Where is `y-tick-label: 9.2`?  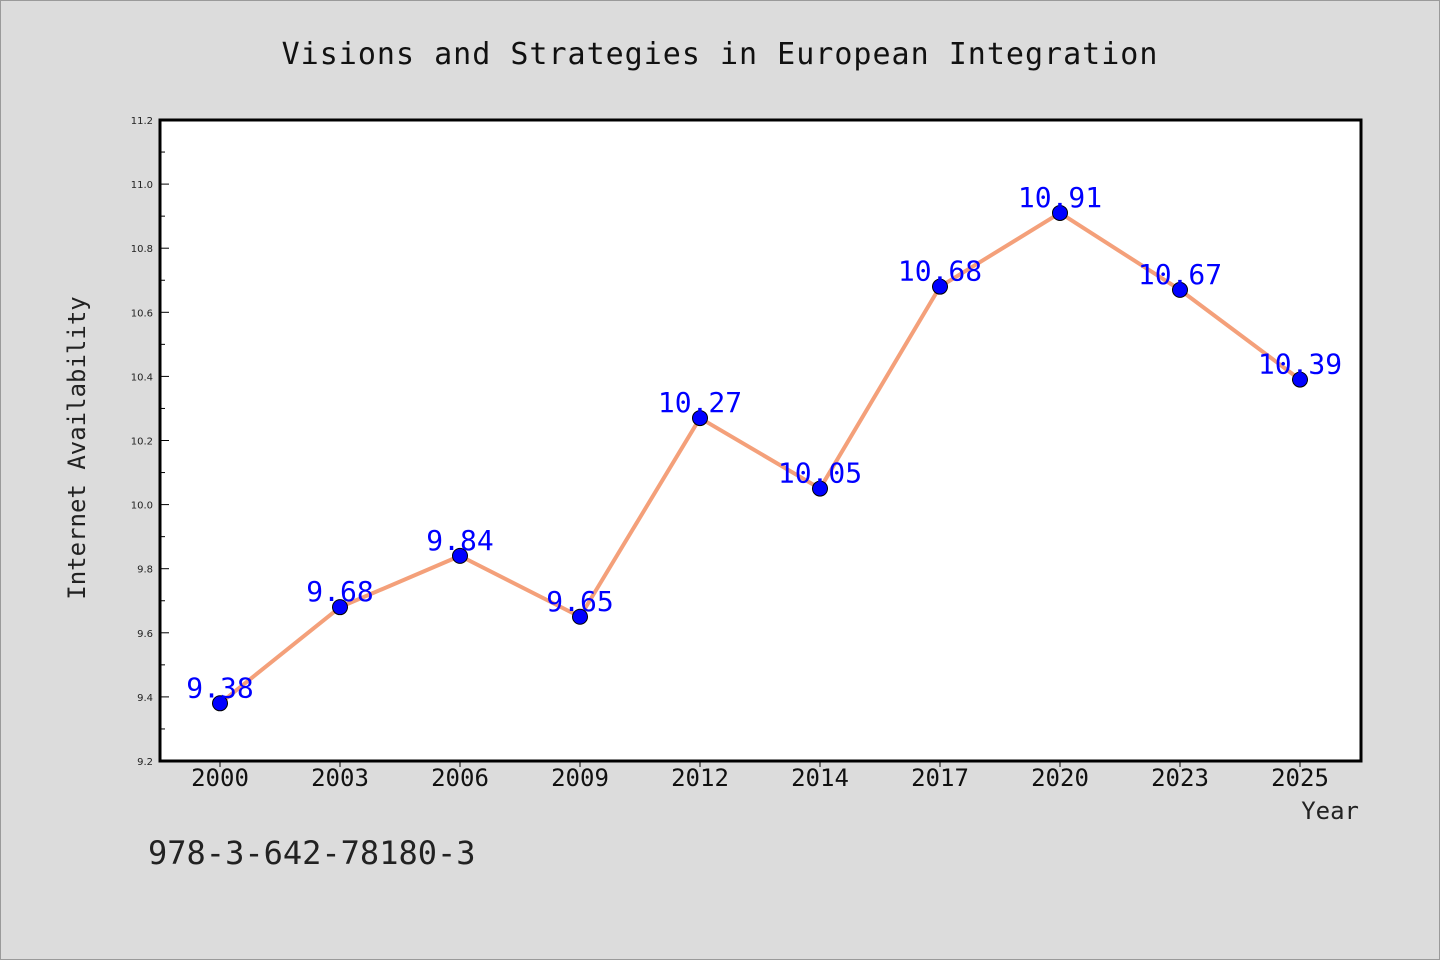 y-tick-label: 9.2 is located at coordinates (145, 762).